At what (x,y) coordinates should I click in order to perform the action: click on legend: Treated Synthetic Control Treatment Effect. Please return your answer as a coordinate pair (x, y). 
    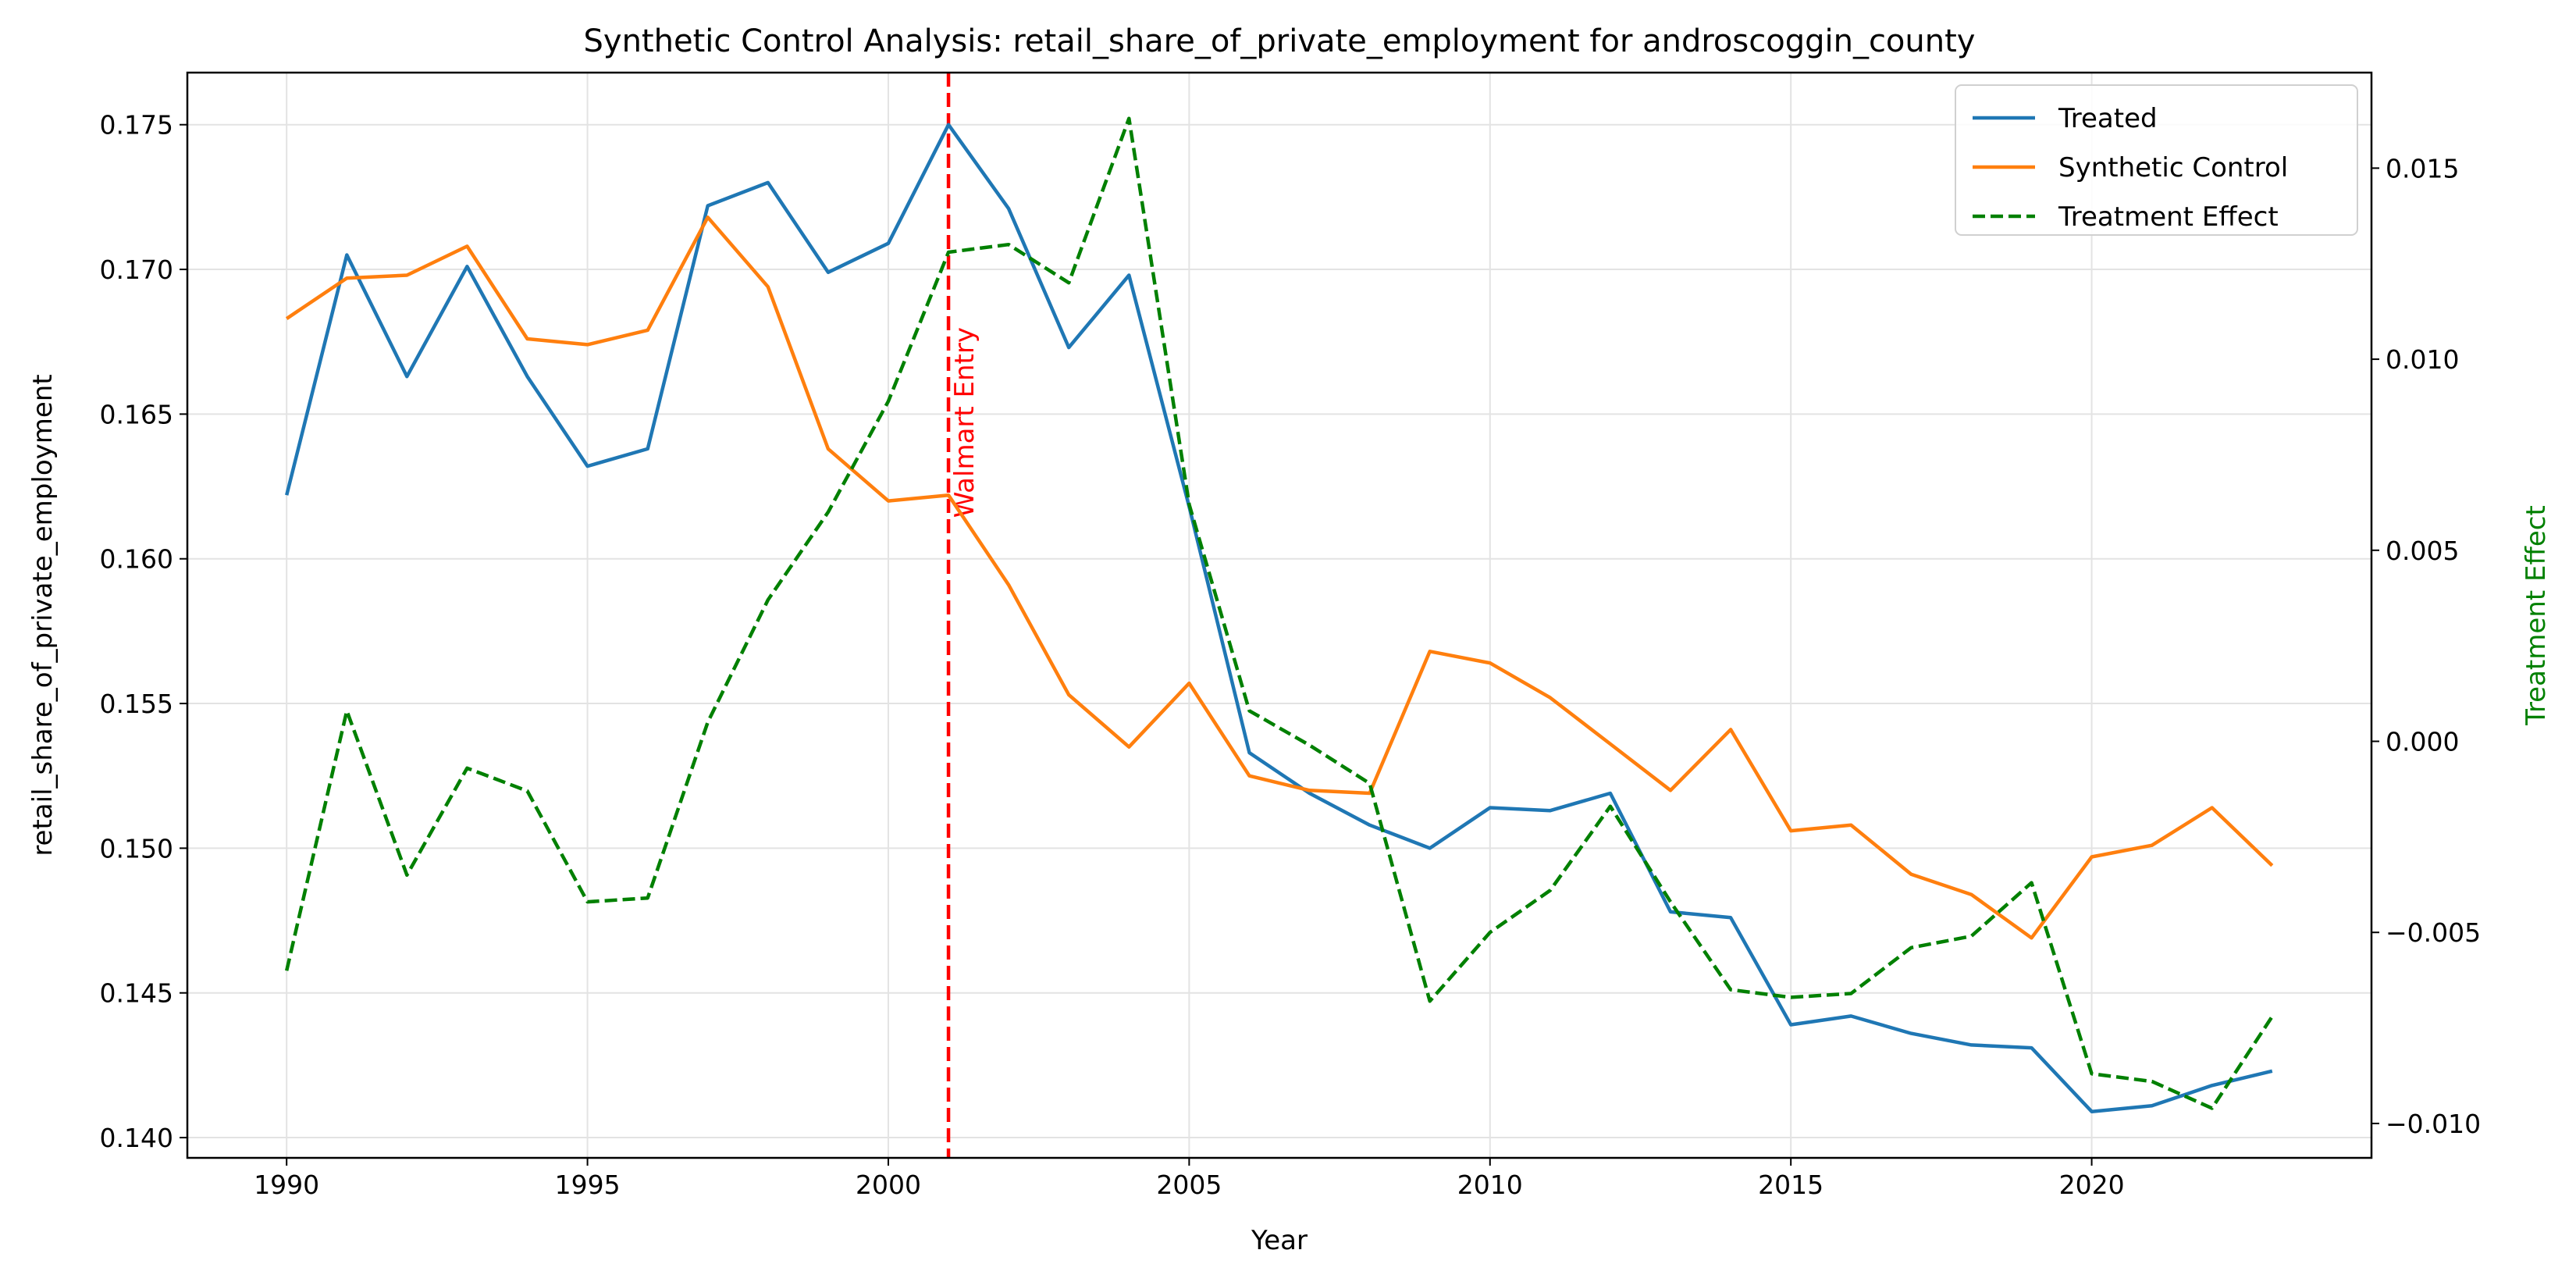
    Looking at the image, I should click on (2156, 160).